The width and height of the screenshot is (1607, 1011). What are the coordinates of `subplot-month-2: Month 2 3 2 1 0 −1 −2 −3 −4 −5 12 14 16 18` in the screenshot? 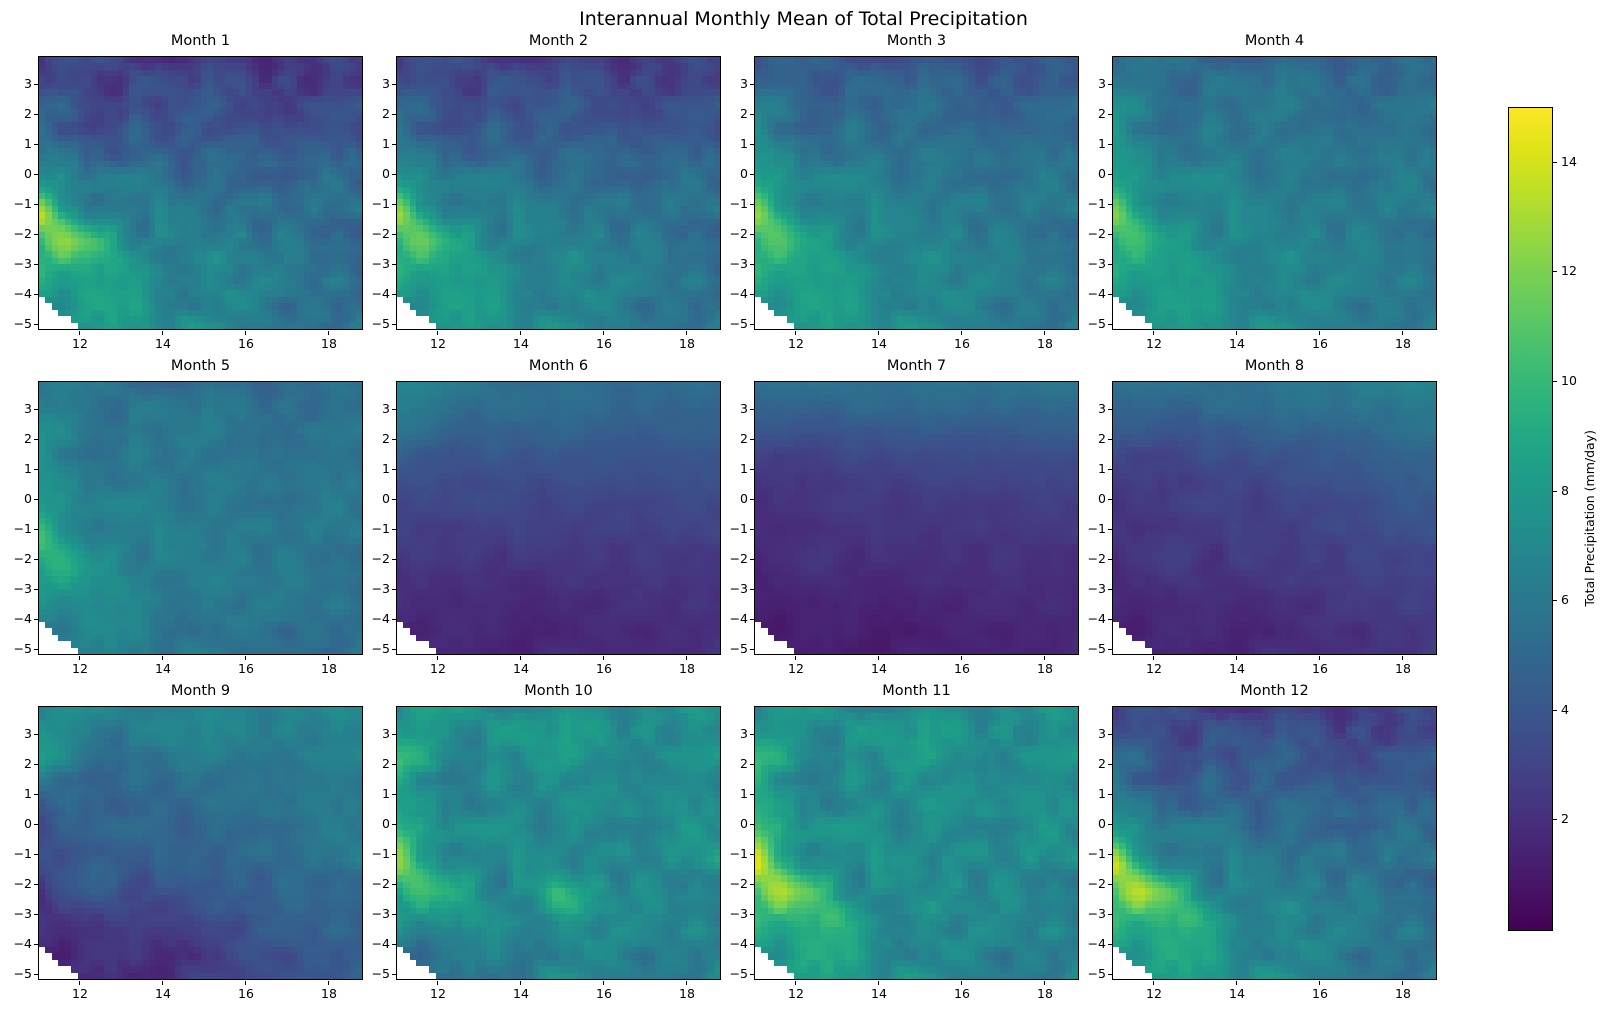 It's located at (541, 191).